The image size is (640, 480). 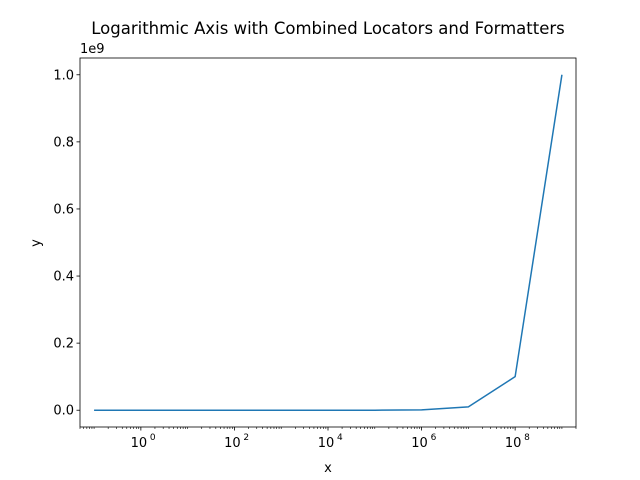 I want to click on x-tick-label-3: 10, so click(x=419, y=443).